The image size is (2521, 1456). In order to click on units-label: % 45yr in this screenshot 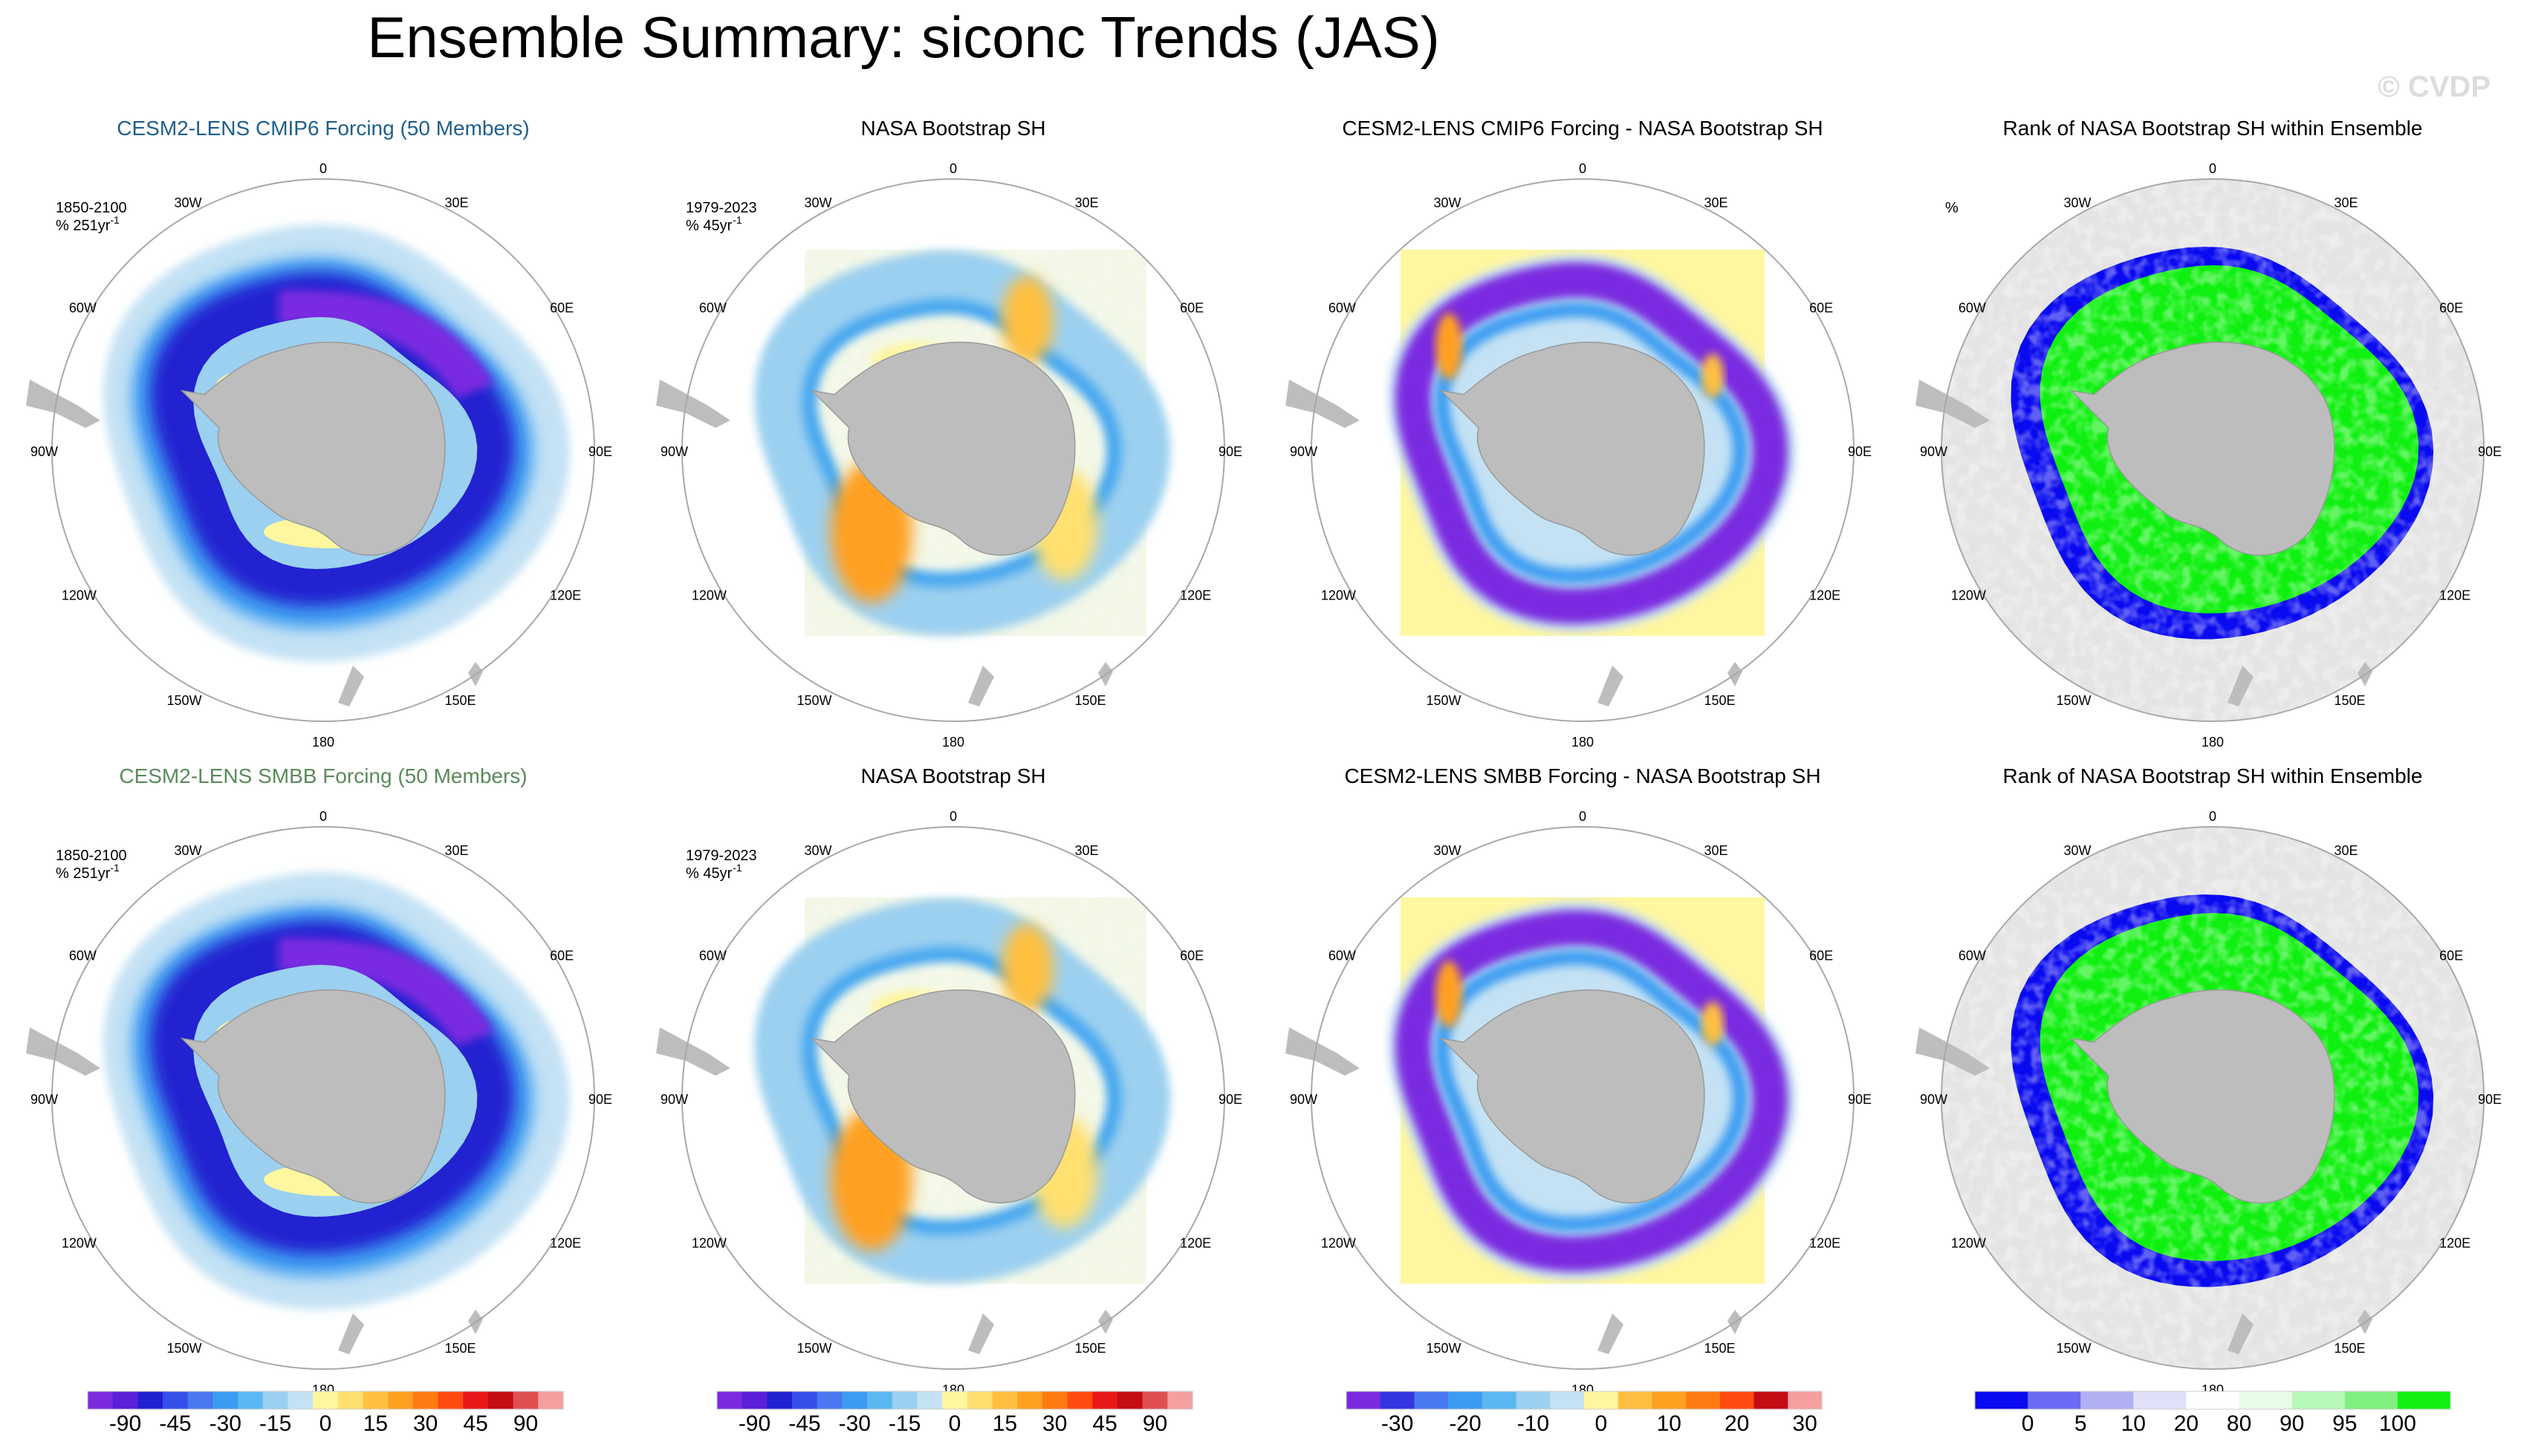, I will do `click(709, 874)`.